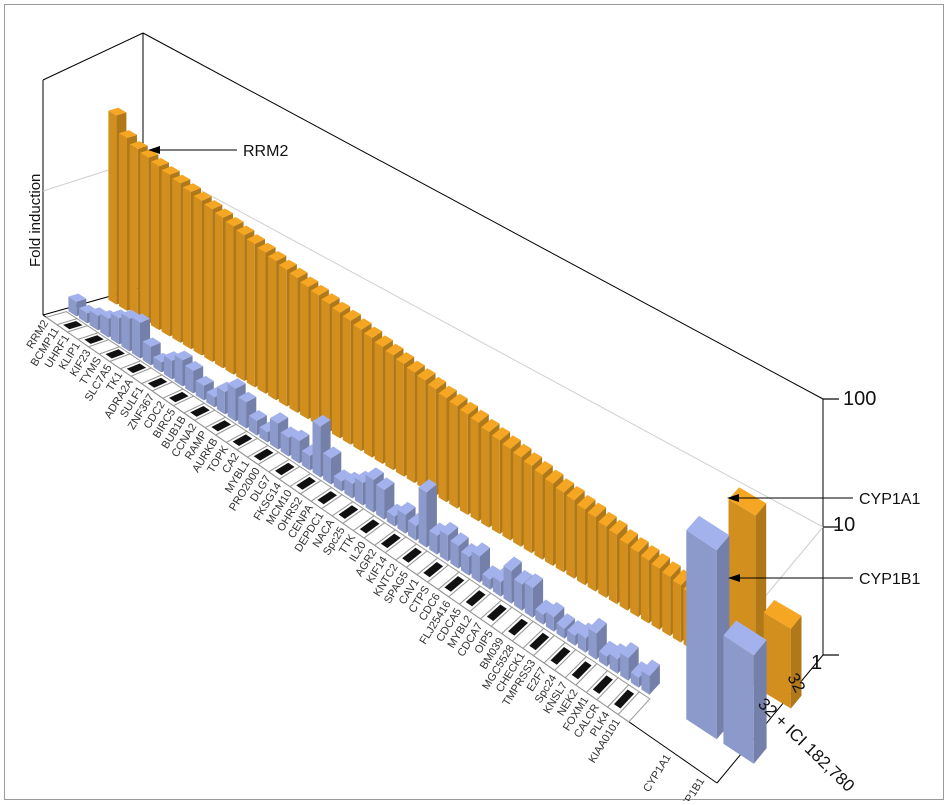  Describe the element at coordinates (138, 145) in the screenshot. I see `bar-32-uhrf1-top` at that location.